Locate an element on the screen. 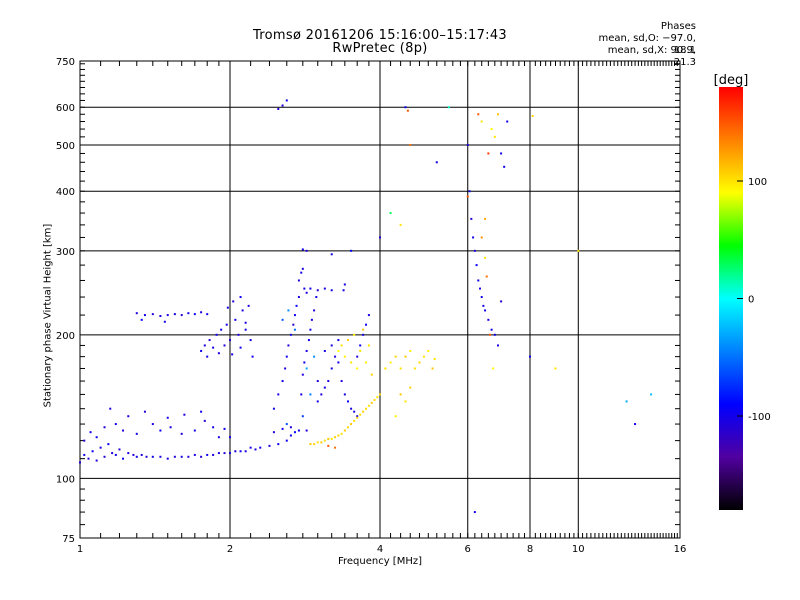 This screenshot has width=800, height=600. colorbar-label: [deg] is located at coordinates (731, 80).